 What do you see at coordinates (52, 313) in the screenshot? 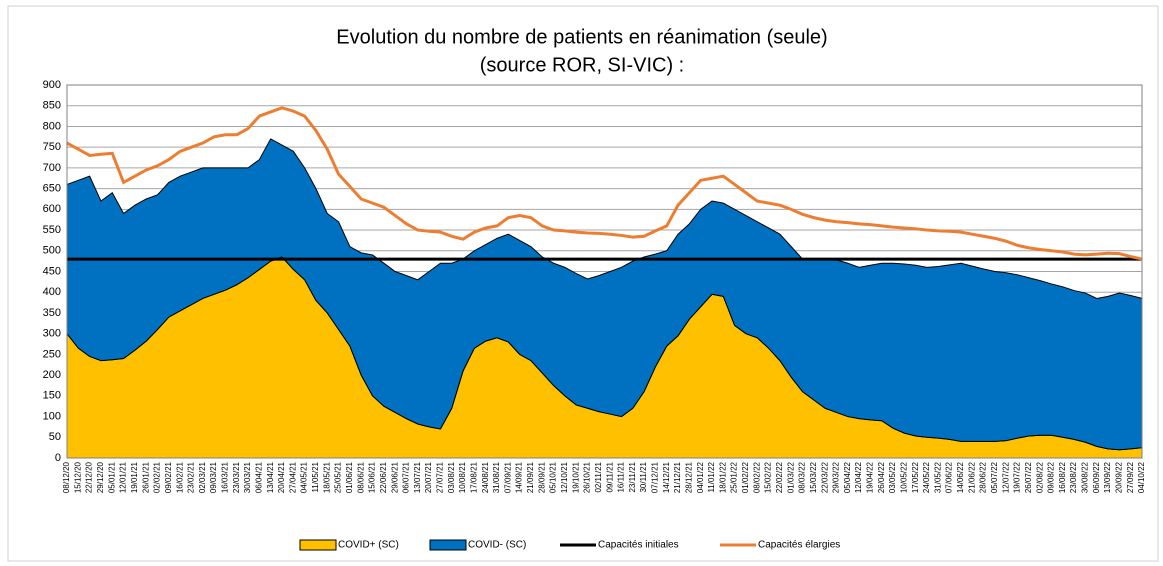
I see `y-tick-label: 350` at bounding box center [52, 313].